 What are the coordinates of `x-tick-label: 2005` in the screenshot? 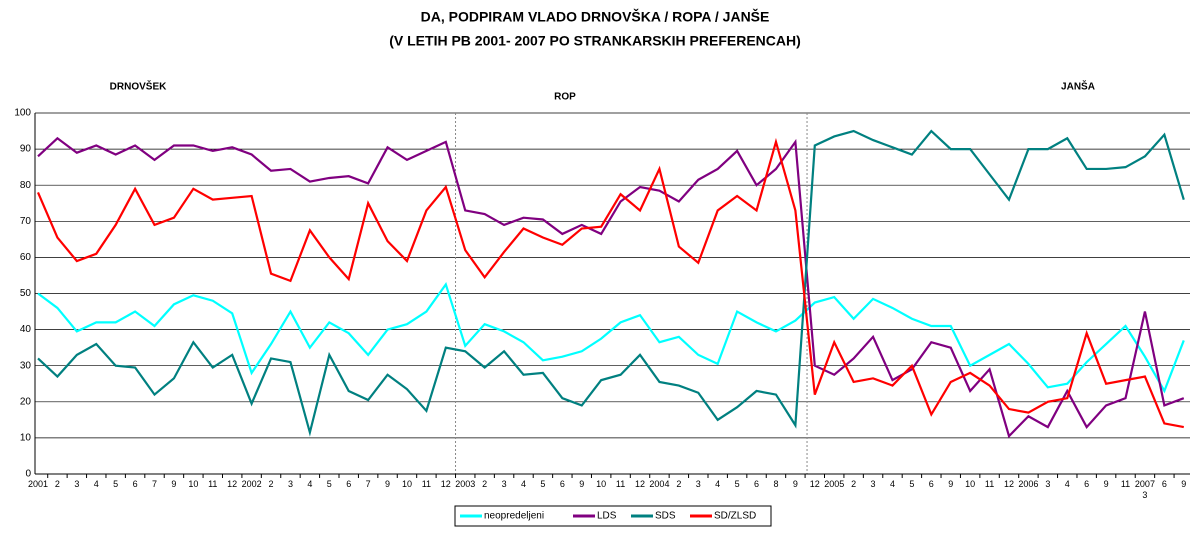 It's located at (834, 484).